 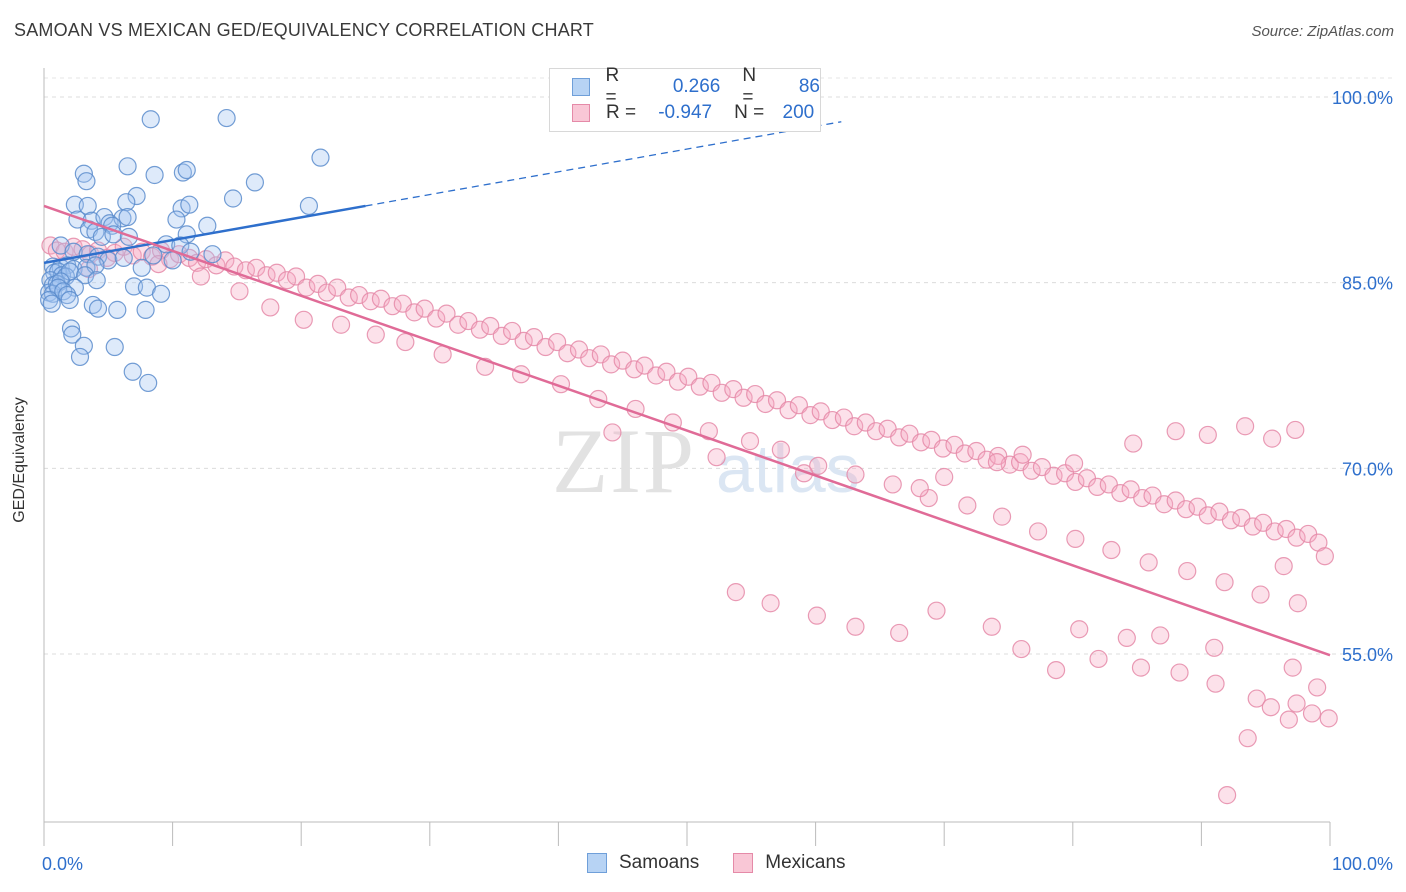 I want to click on y-tick-label: 55.0%, so click(x=1367, y=655).